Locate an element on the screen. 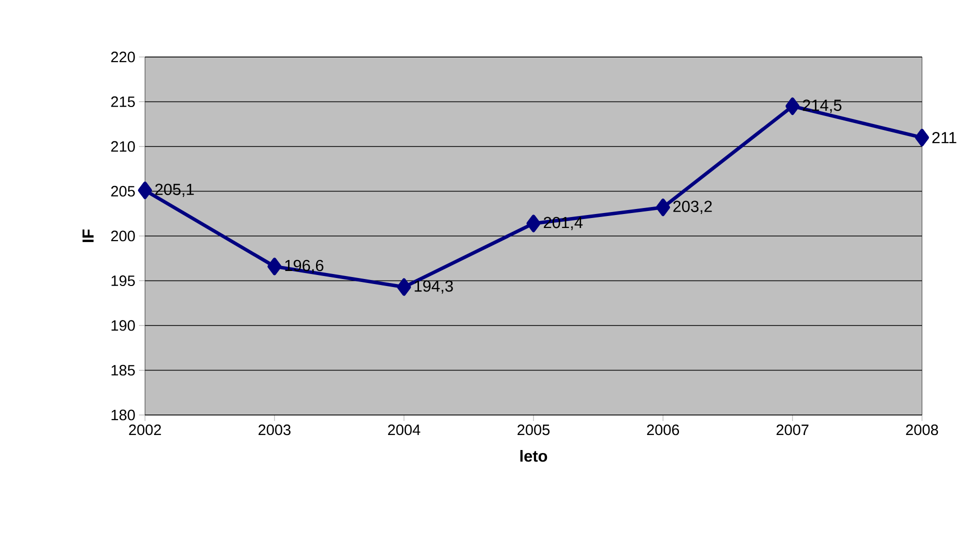 This screenshot has width=971, height=538. data-label: 194,3 is located at coordinates (433, 287).